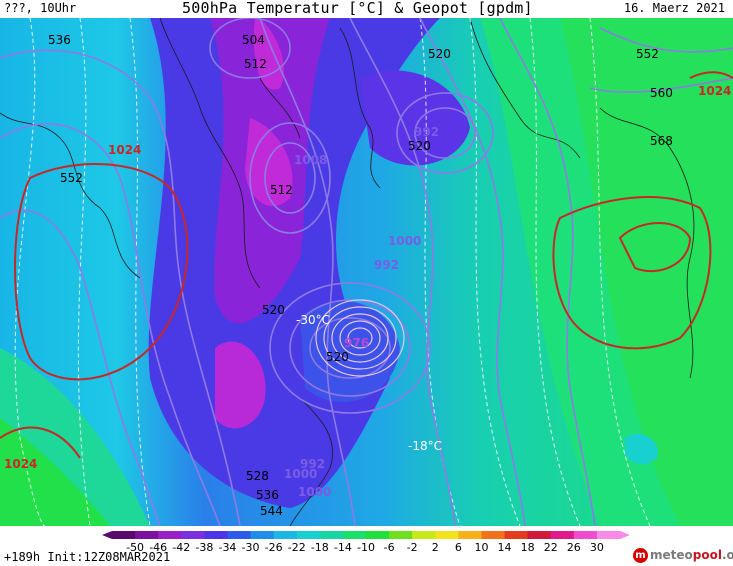 The width and height of the screenshot is (733, 566). What do you see at coordinates (257, 476) in the screenshot?
I see `geopotential-label: 528` at bounding box center [257, 476].